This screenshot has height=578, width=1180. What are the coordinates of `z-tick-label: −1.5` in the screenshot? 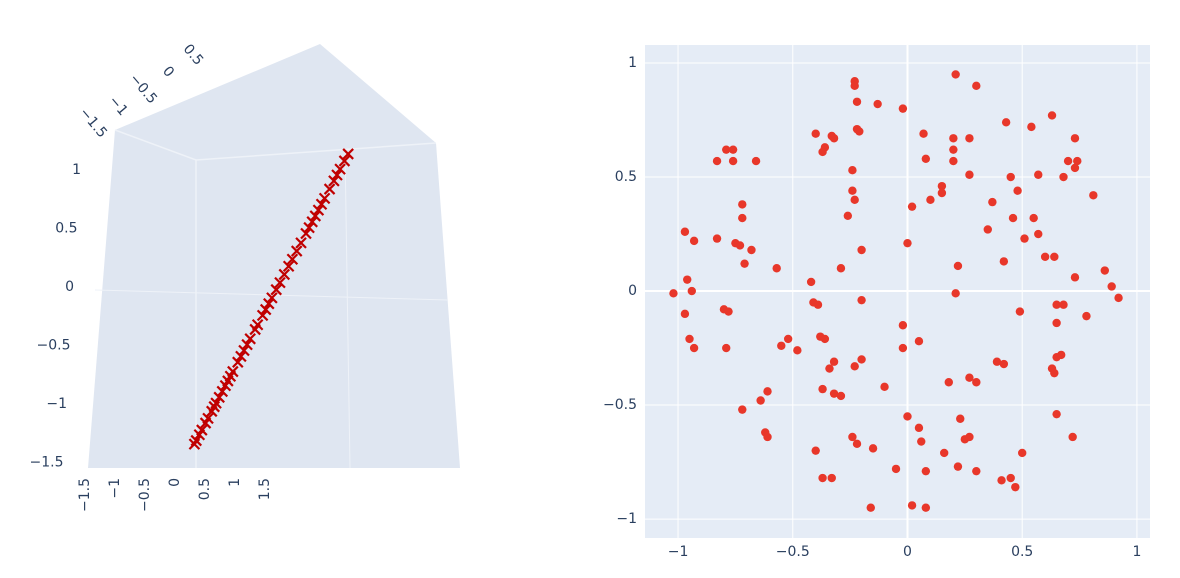 It's located at (47, 463).